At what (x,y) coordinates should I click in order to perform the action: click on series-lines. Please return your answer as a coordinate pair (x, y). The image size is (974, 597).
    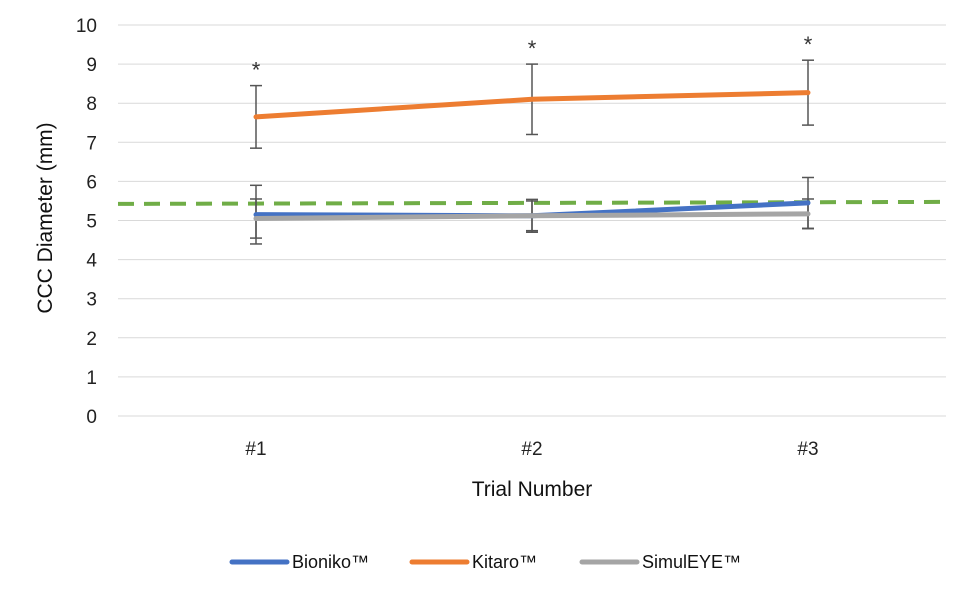
    Looking at the image, I should click on (532, 156).